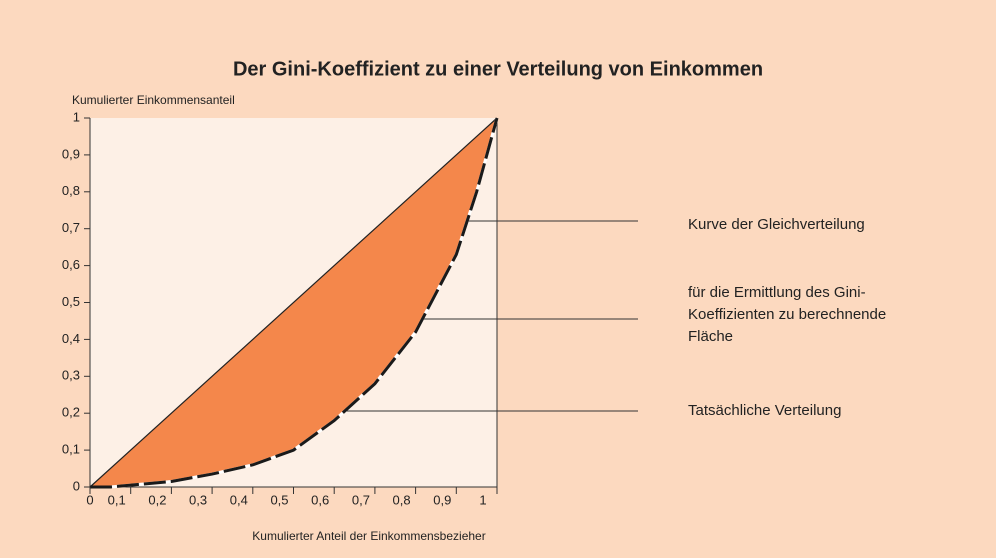  What do you see at coordinates (482, 499) in the screenshot?
I see `x-tick-label: 1` at bounding box center [482, 499].